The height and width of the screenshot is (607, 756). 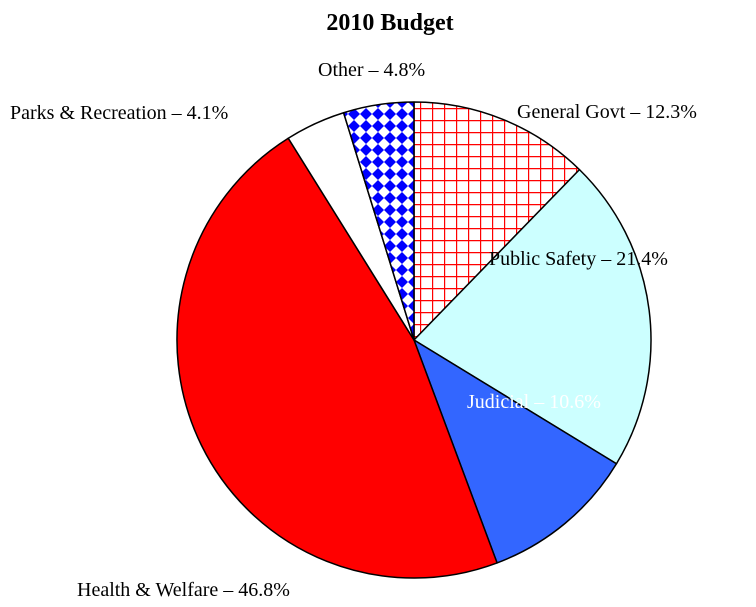 What do you see at coordinates (371, 70) in the screenshot?
I see `slice-label-other: Other – 4.8%` at bounding box center [371, 70].